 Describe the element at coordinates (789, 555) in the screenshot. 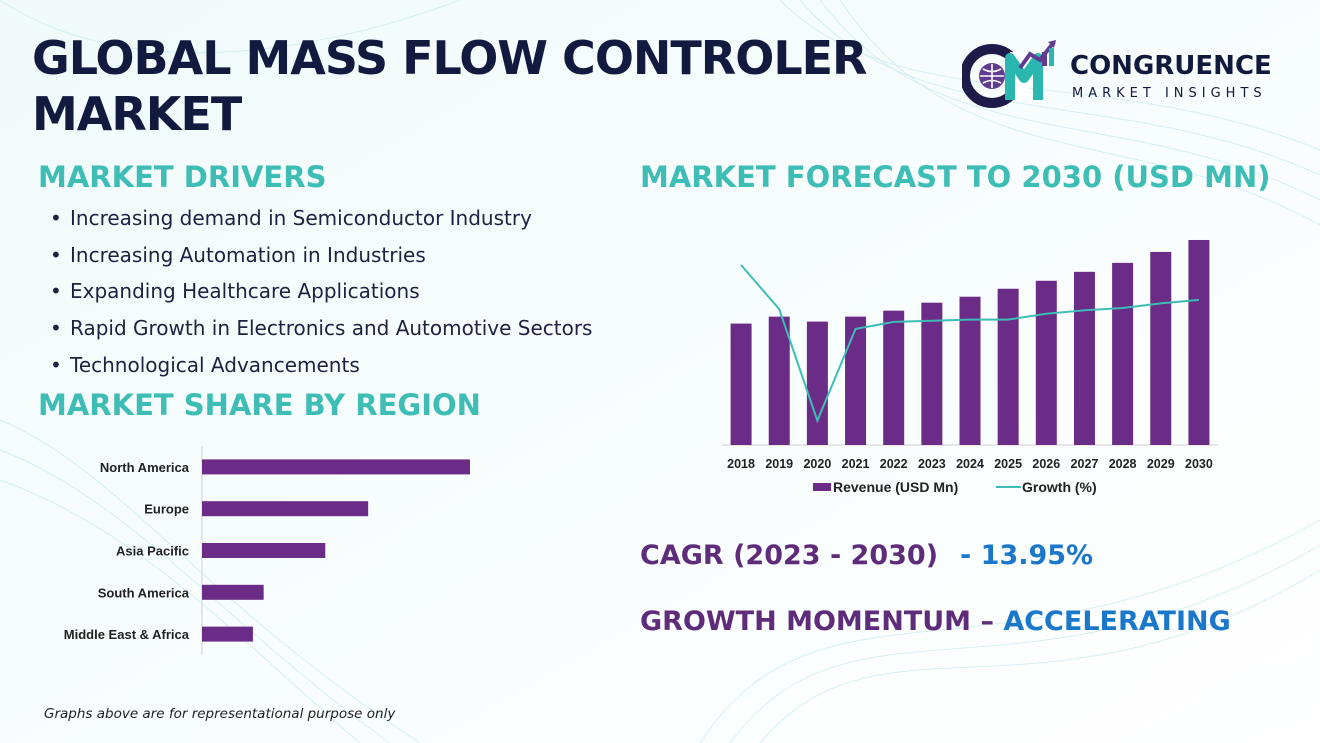

I see `cagr-label: CAGR (2023 - 2030)` at that location.